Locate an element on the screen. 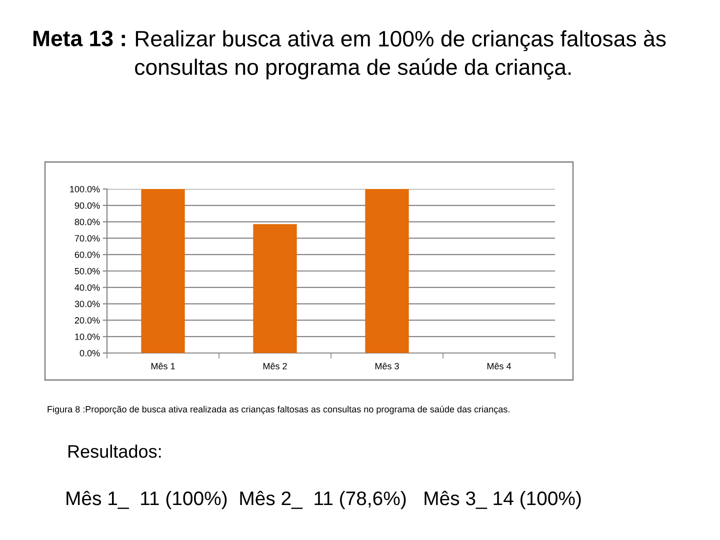 The image size is (720, 540). y-tick-label: 90.0% is located at coordinates (87, 205).